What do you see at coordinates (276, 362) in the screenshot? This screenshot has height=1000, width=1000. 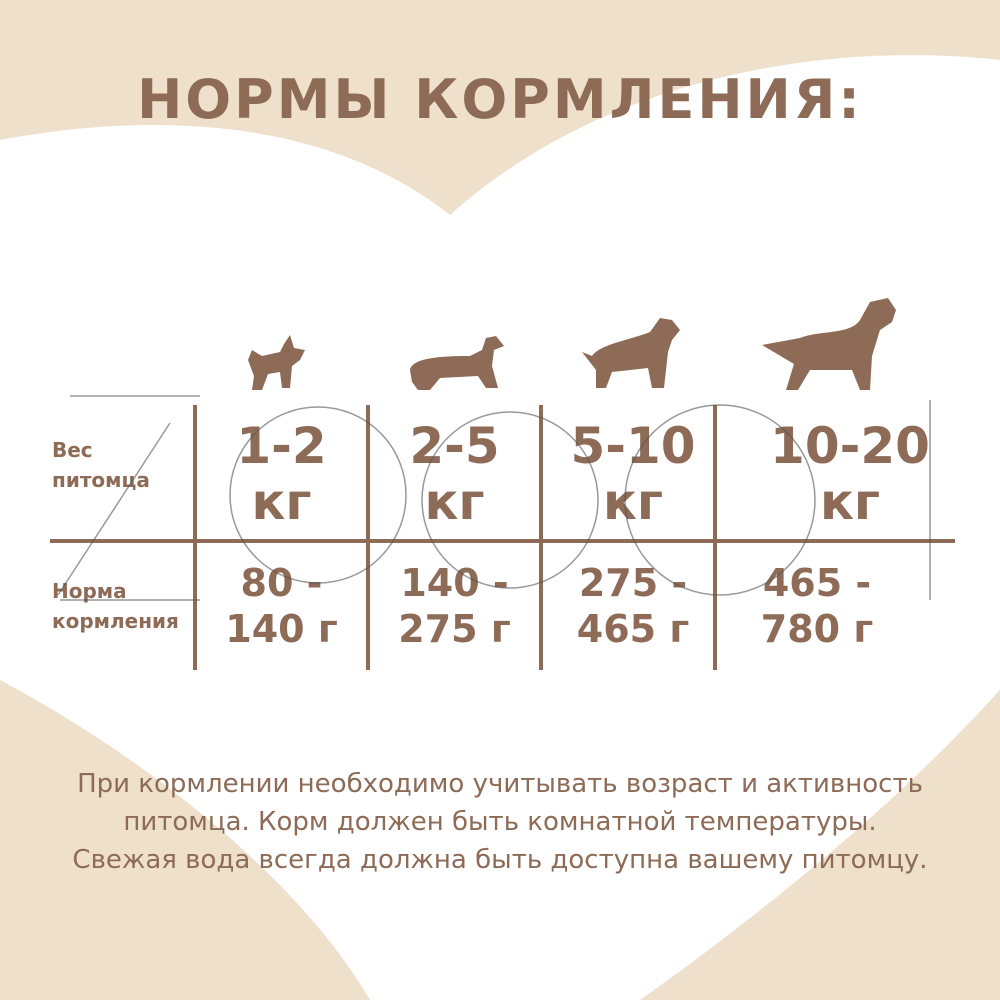 I see `toy-terrier-icon` at bounding box center [276, 362].